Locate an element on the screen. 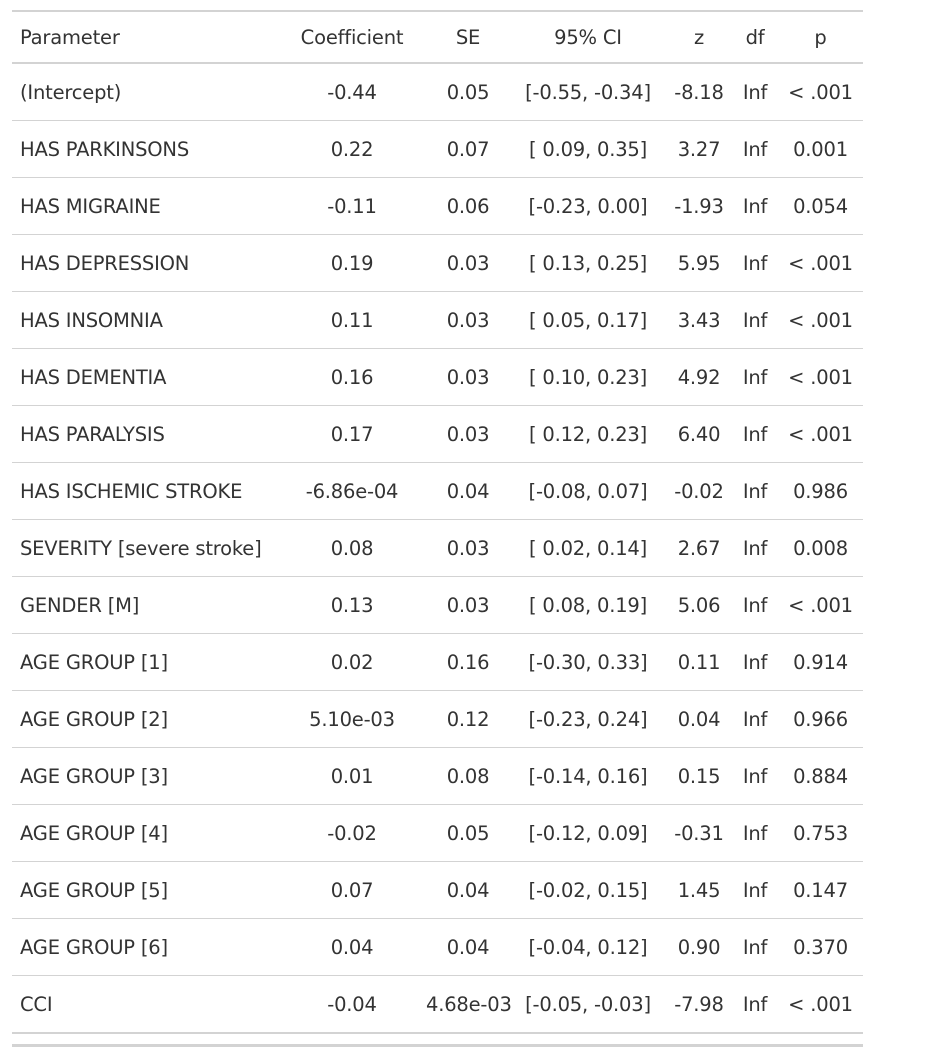 This screenshot has height=1062, width=933. table-bottom-rule is located at coordinates (437, 1045).